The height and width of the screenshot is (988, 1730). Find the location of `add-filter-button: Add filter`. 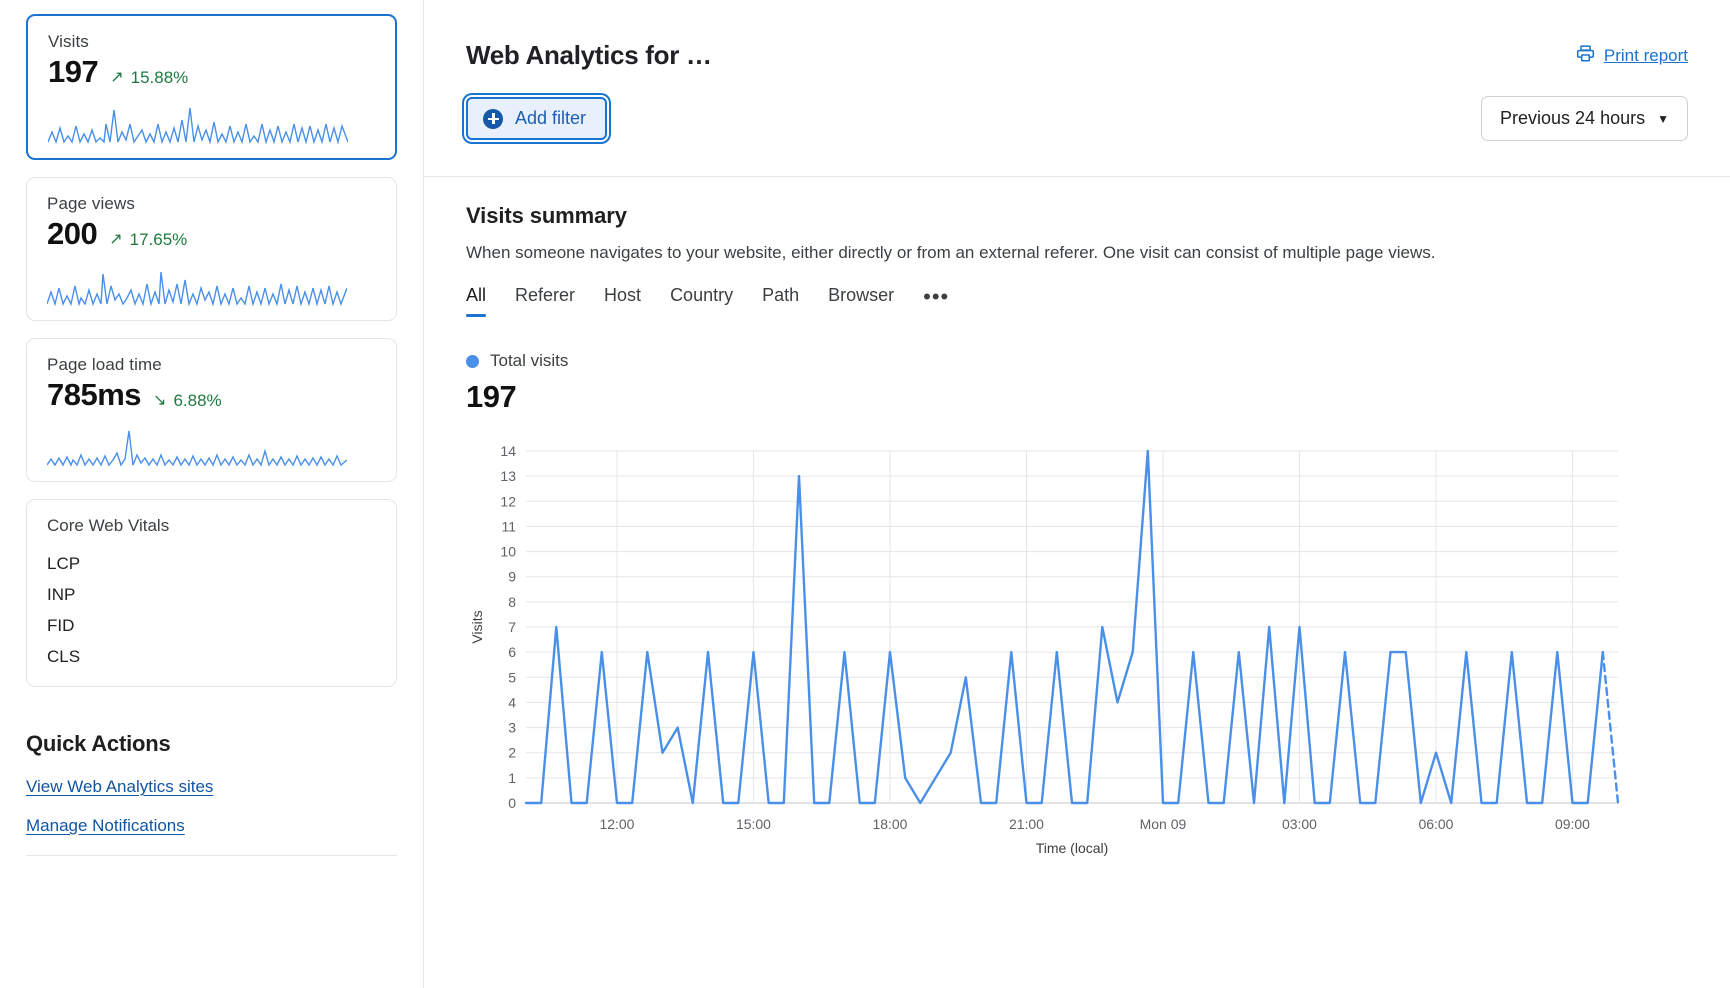

add-filter-button: Add filter is located at coordinates (537, 118).